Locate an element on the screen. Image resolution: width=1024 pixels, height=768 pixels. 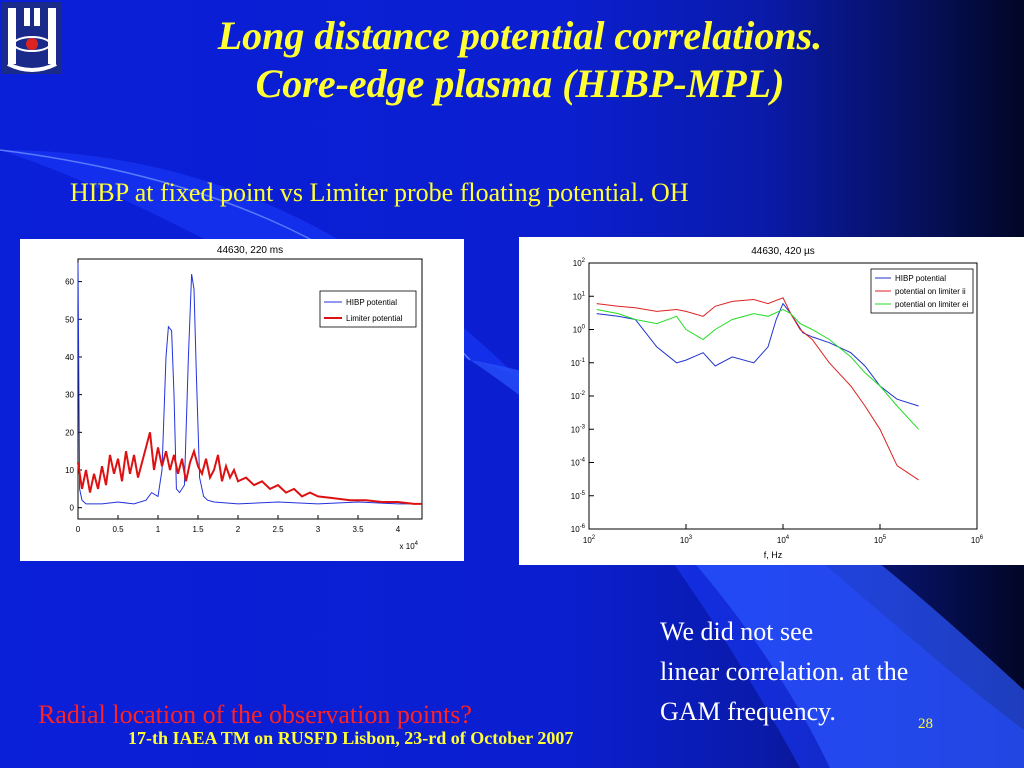
chart1-y-tick-label: 20 is located at coordinates (69, 432).